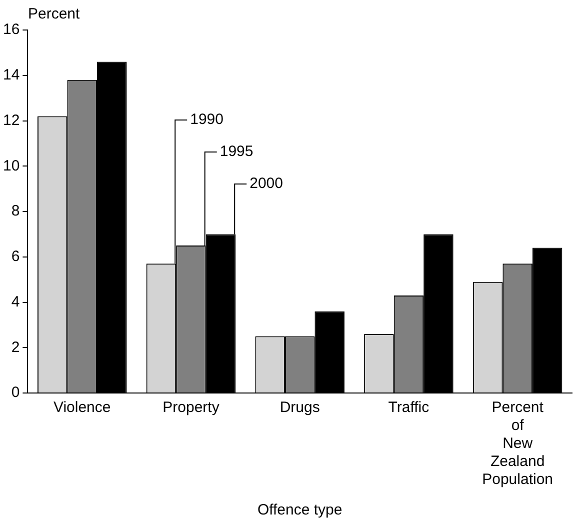 This screenshot has height=525, width=578. I want to click on y-tick-label: 16, so click(11, 29).